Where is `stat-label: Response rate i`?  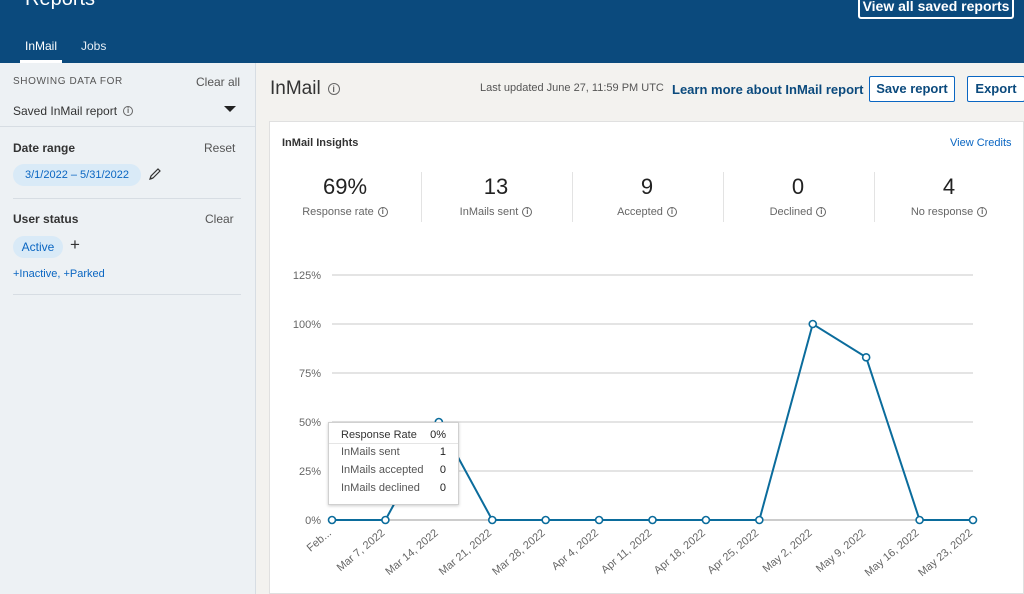 stat-label: Response rate i is located at coordinates (345, 212).